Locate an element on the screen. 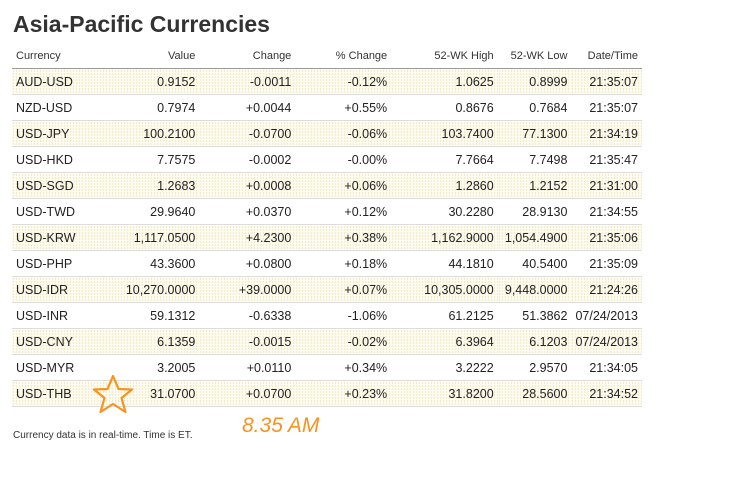 The height and width of the screenshot is (488, 740). low-52wk-cell: 6.1203 is located at coordinates (534, 341).